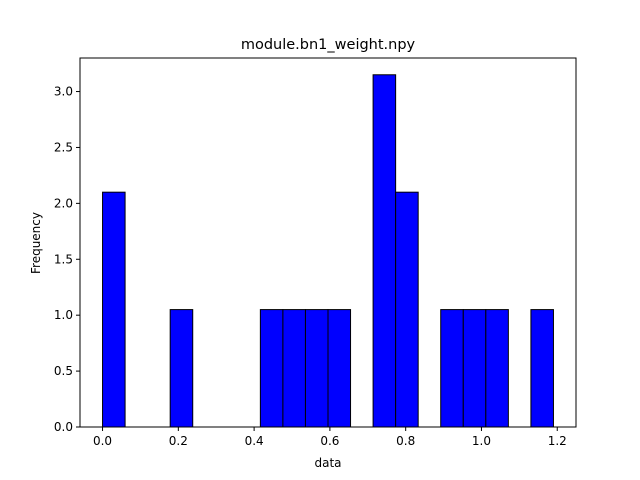  What do you see at coordinates (557, 441) in the screenshot?
I see `x-tick-label: 1.2` at bounding box center [557, 441].